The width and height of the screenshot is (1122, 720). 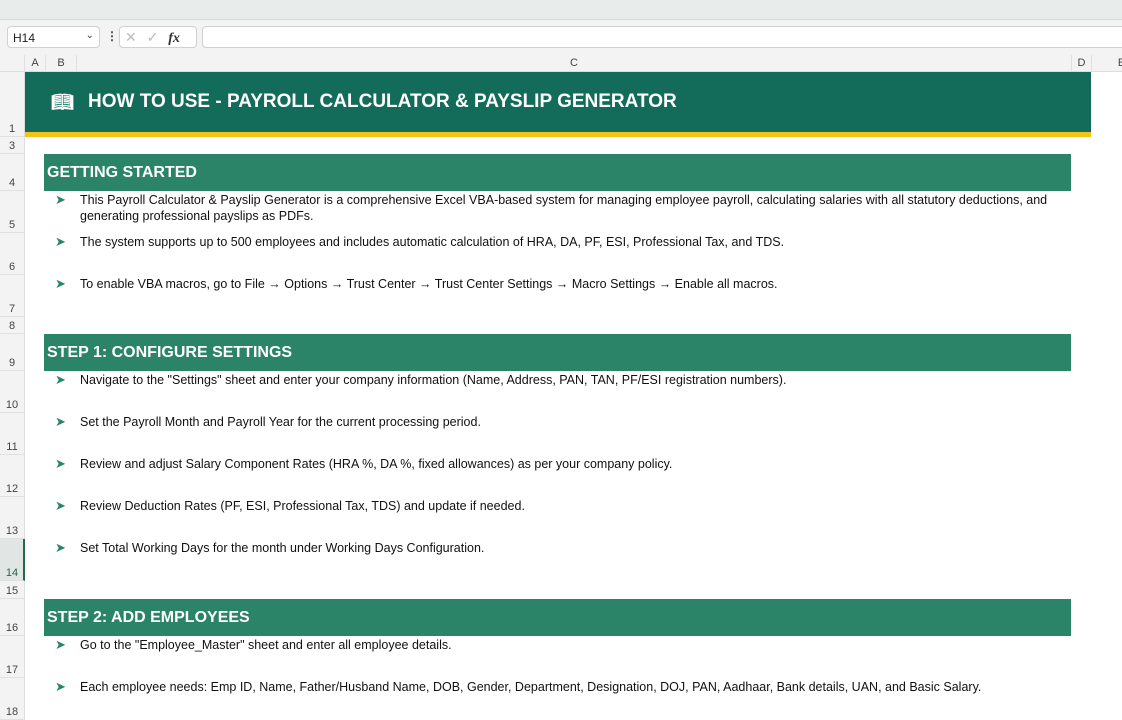 I want to click on row-header-selected: 14, so click(x=12, y=560).